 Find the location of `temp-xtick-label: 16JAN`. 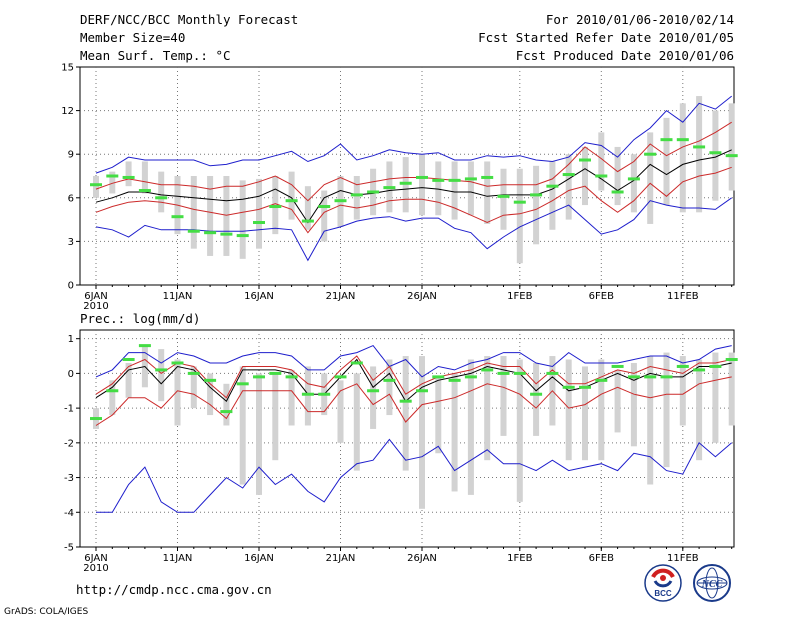

temp-xtick-label: 16JAN is located at coordinates (259, 296).